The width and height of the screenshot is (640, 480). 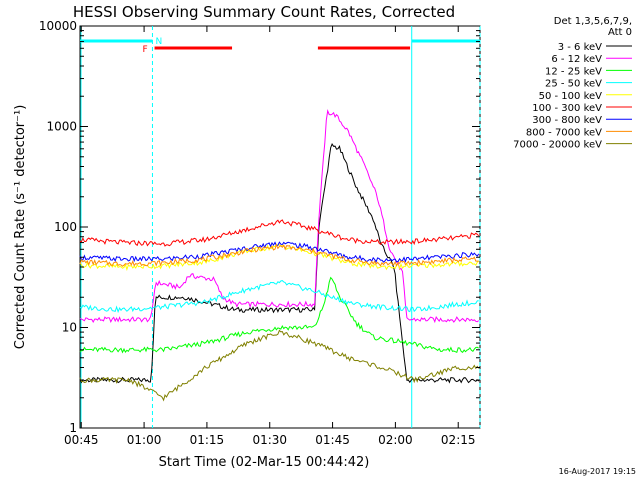 What do you see at coordinates (458, 440) in the screenshot?
I see `x-tick-label-6: 02:15` at bounding box center [458, 440].